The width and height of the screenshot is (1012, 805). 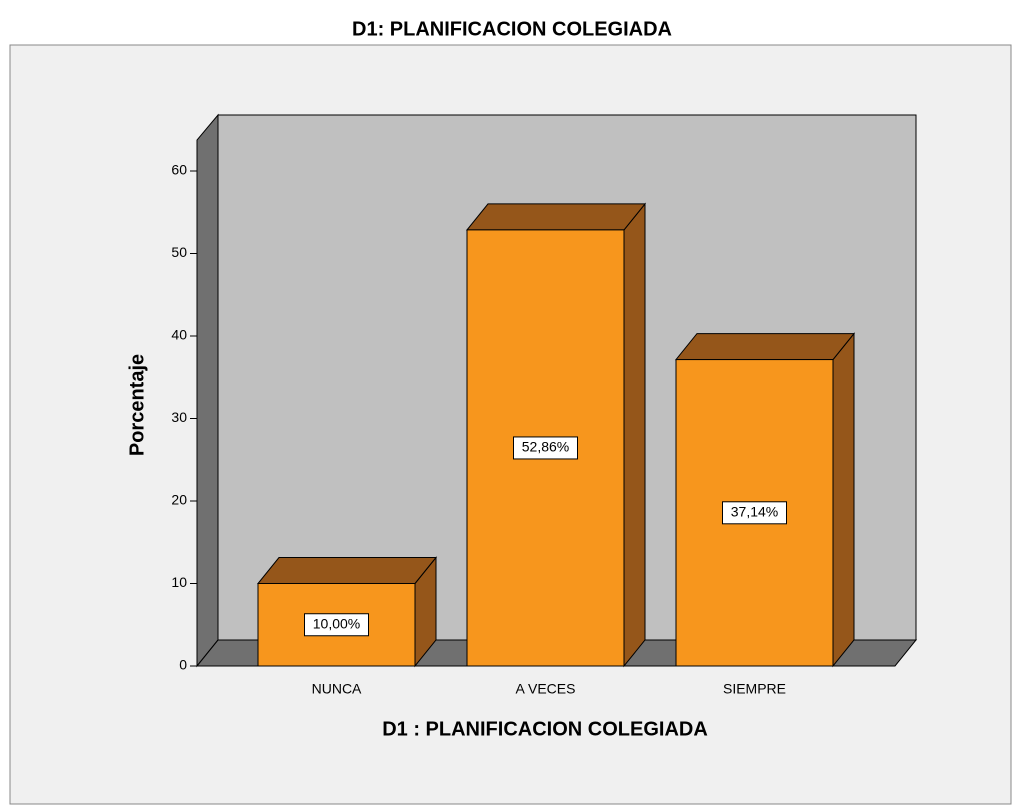 I want to click on y-tick-label: 60, so click(x=179, y=170).